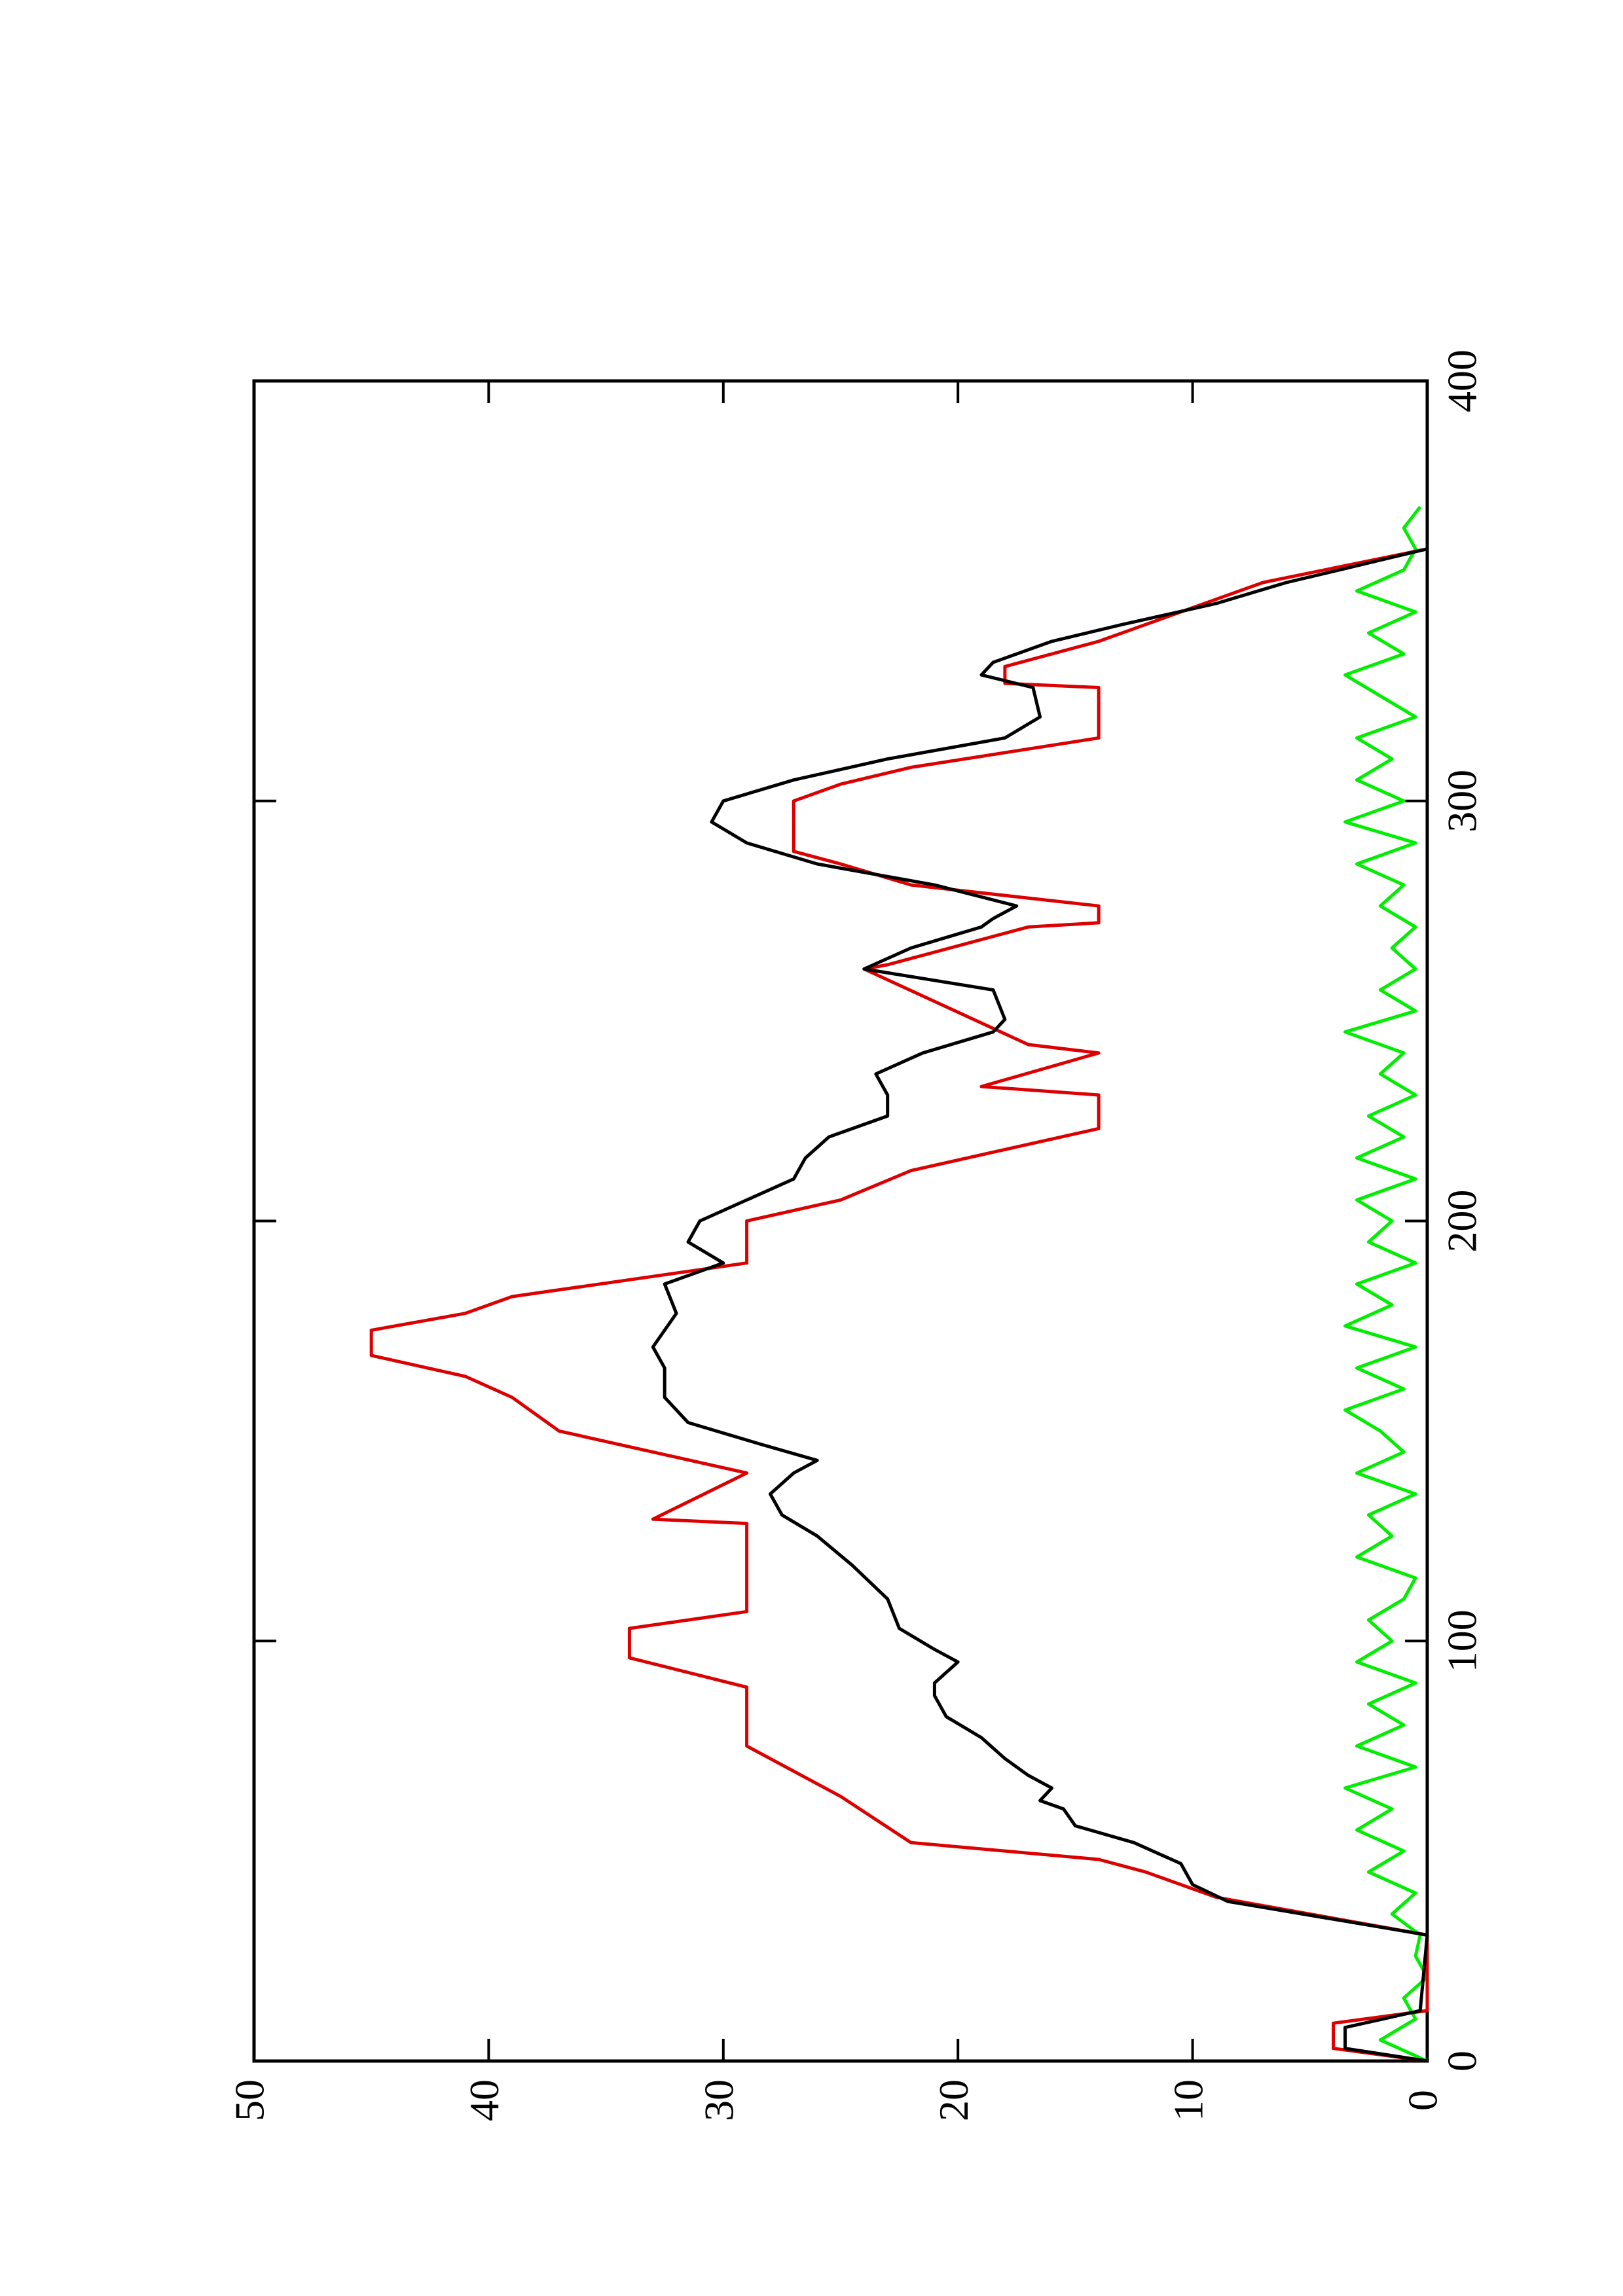 The width and height of the screenshot is (1623, 2296). I want to click on y-tick-label: 30, so click(718, 2100).